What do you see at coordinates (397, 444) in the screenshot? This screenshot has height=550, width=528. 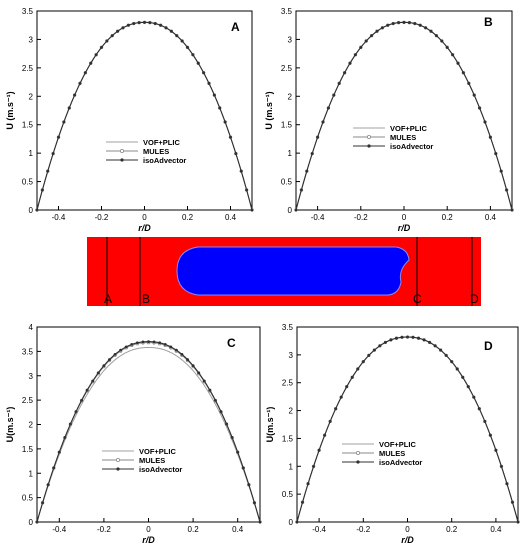 I see `legend-label-vof-plic-d: VOF+PLIC` at bounding box center [397, 444].